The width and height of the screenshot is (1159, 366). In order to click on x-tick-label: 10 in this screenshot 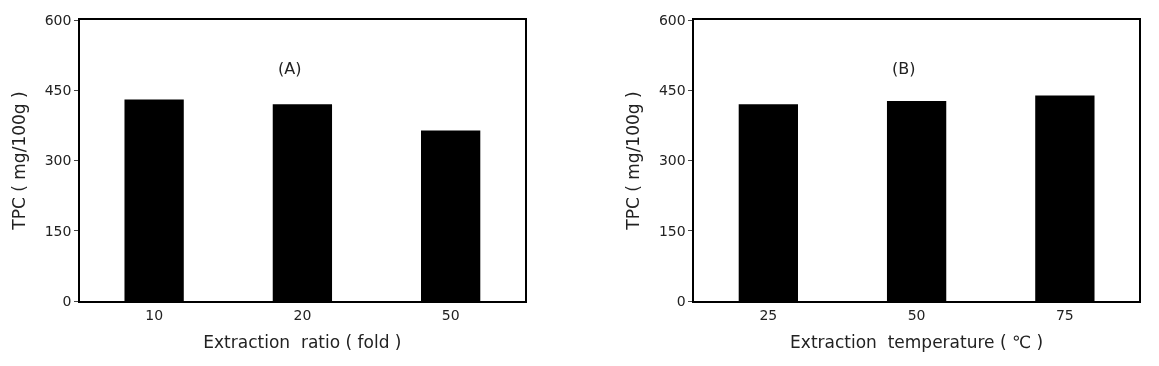, I will do `click(154, 314)`.